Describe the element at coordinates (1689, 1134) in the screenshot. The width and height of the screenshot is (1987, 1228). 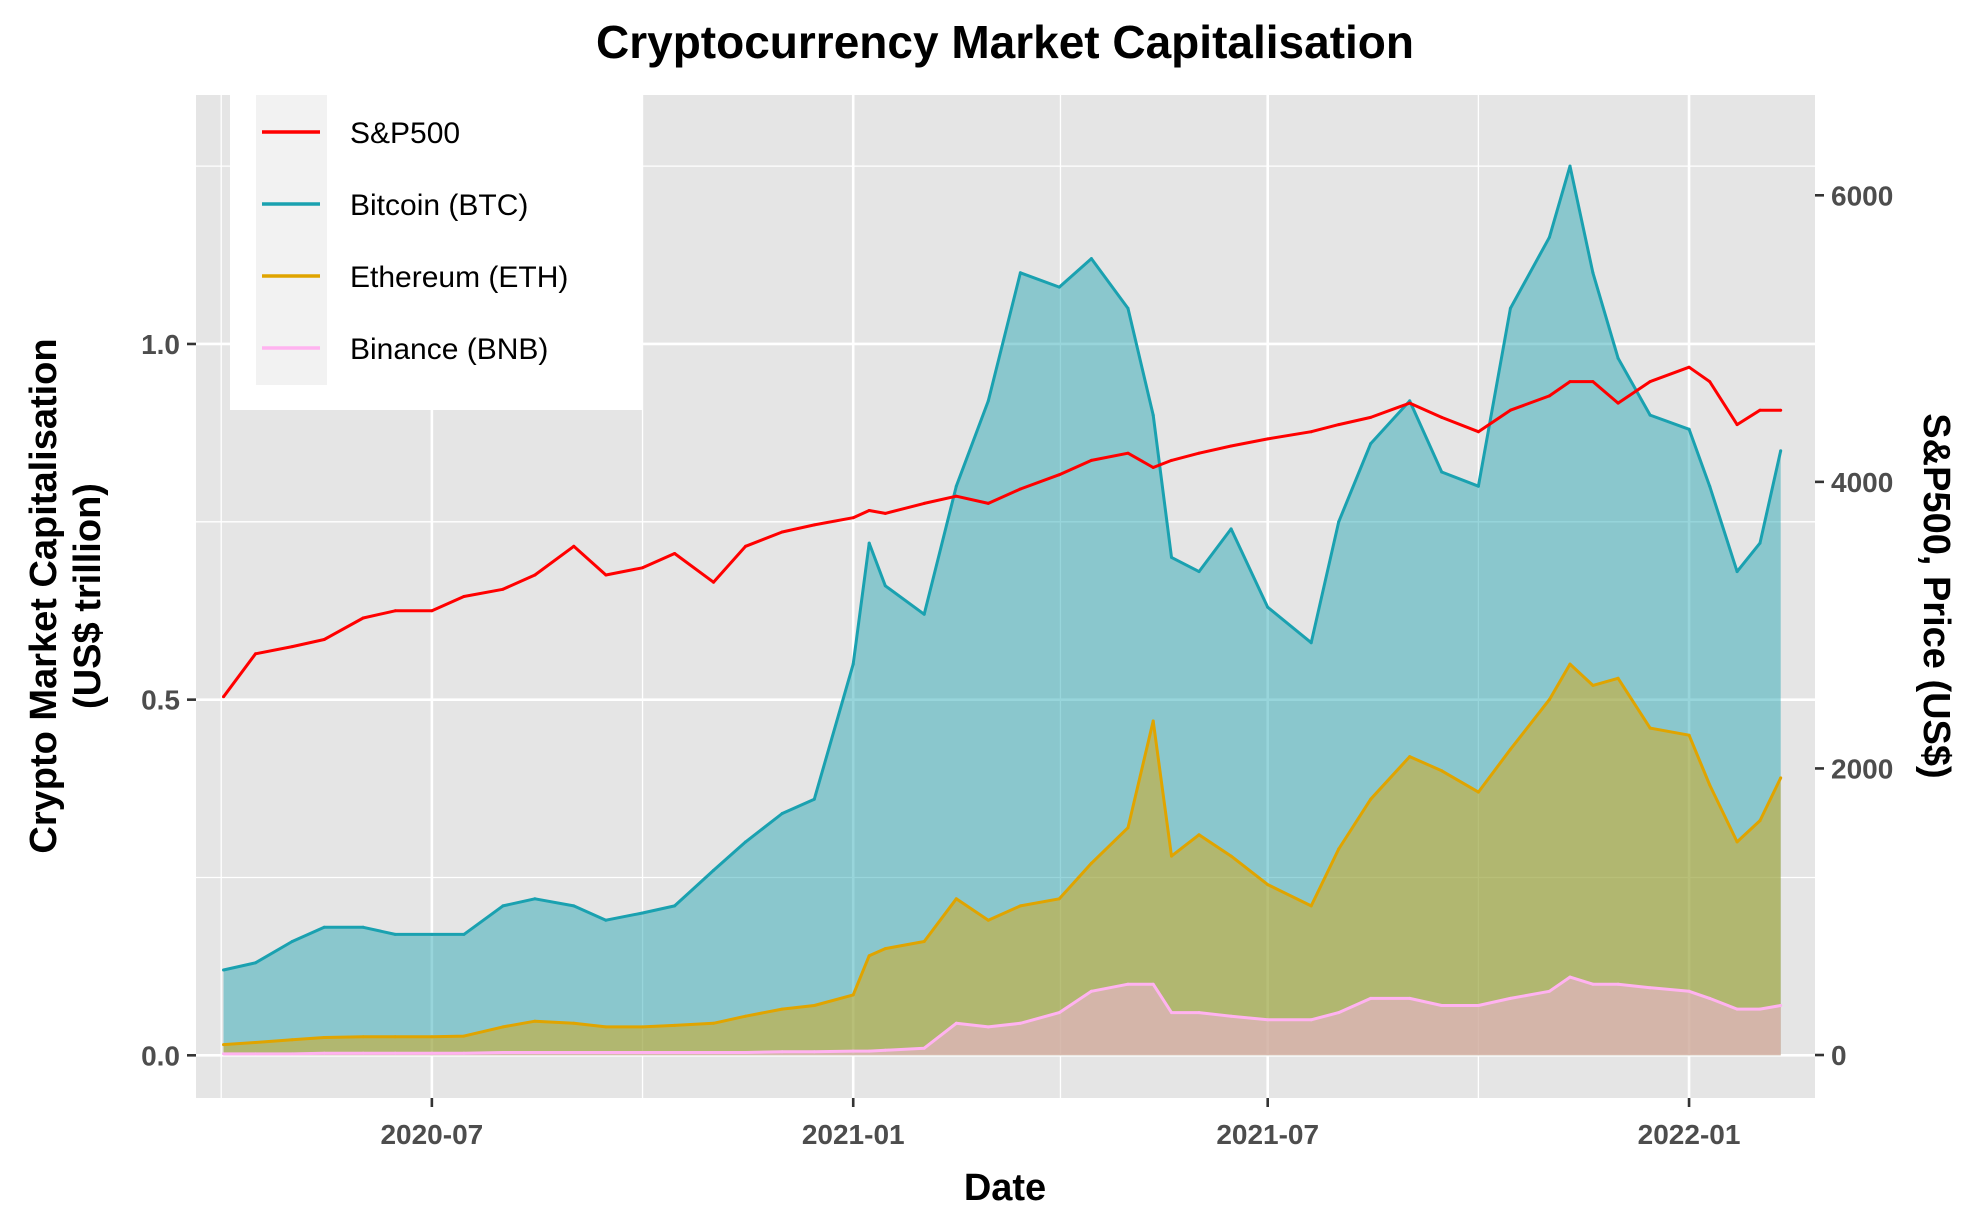
I see `x-tick-label: 2022-01` at that location.